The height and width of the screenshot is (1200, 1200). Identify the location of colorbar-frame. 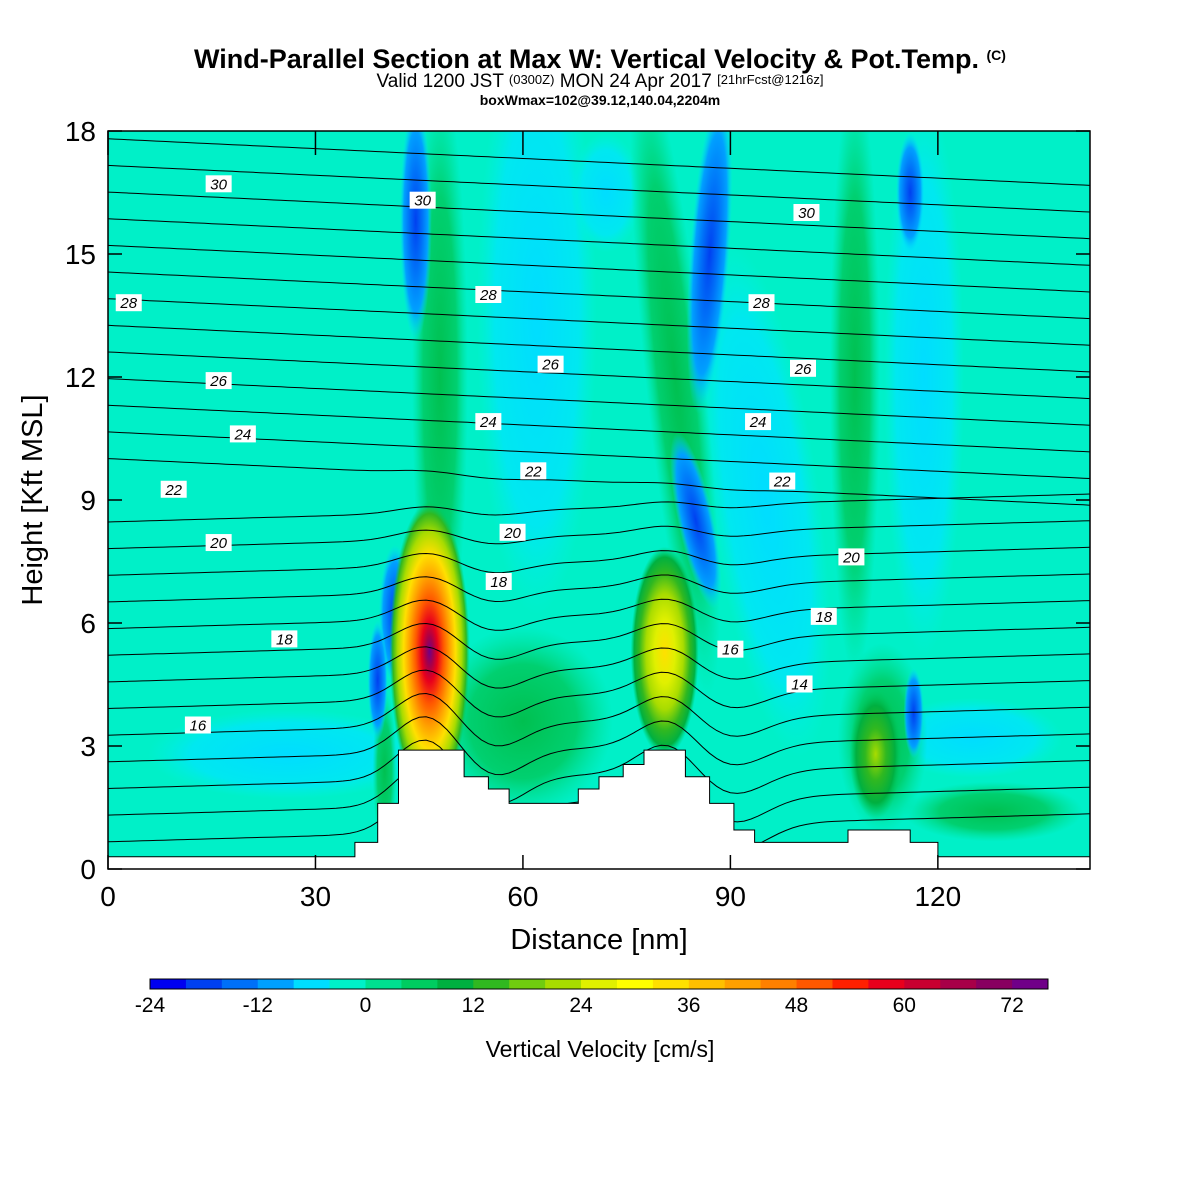
(599, 984).